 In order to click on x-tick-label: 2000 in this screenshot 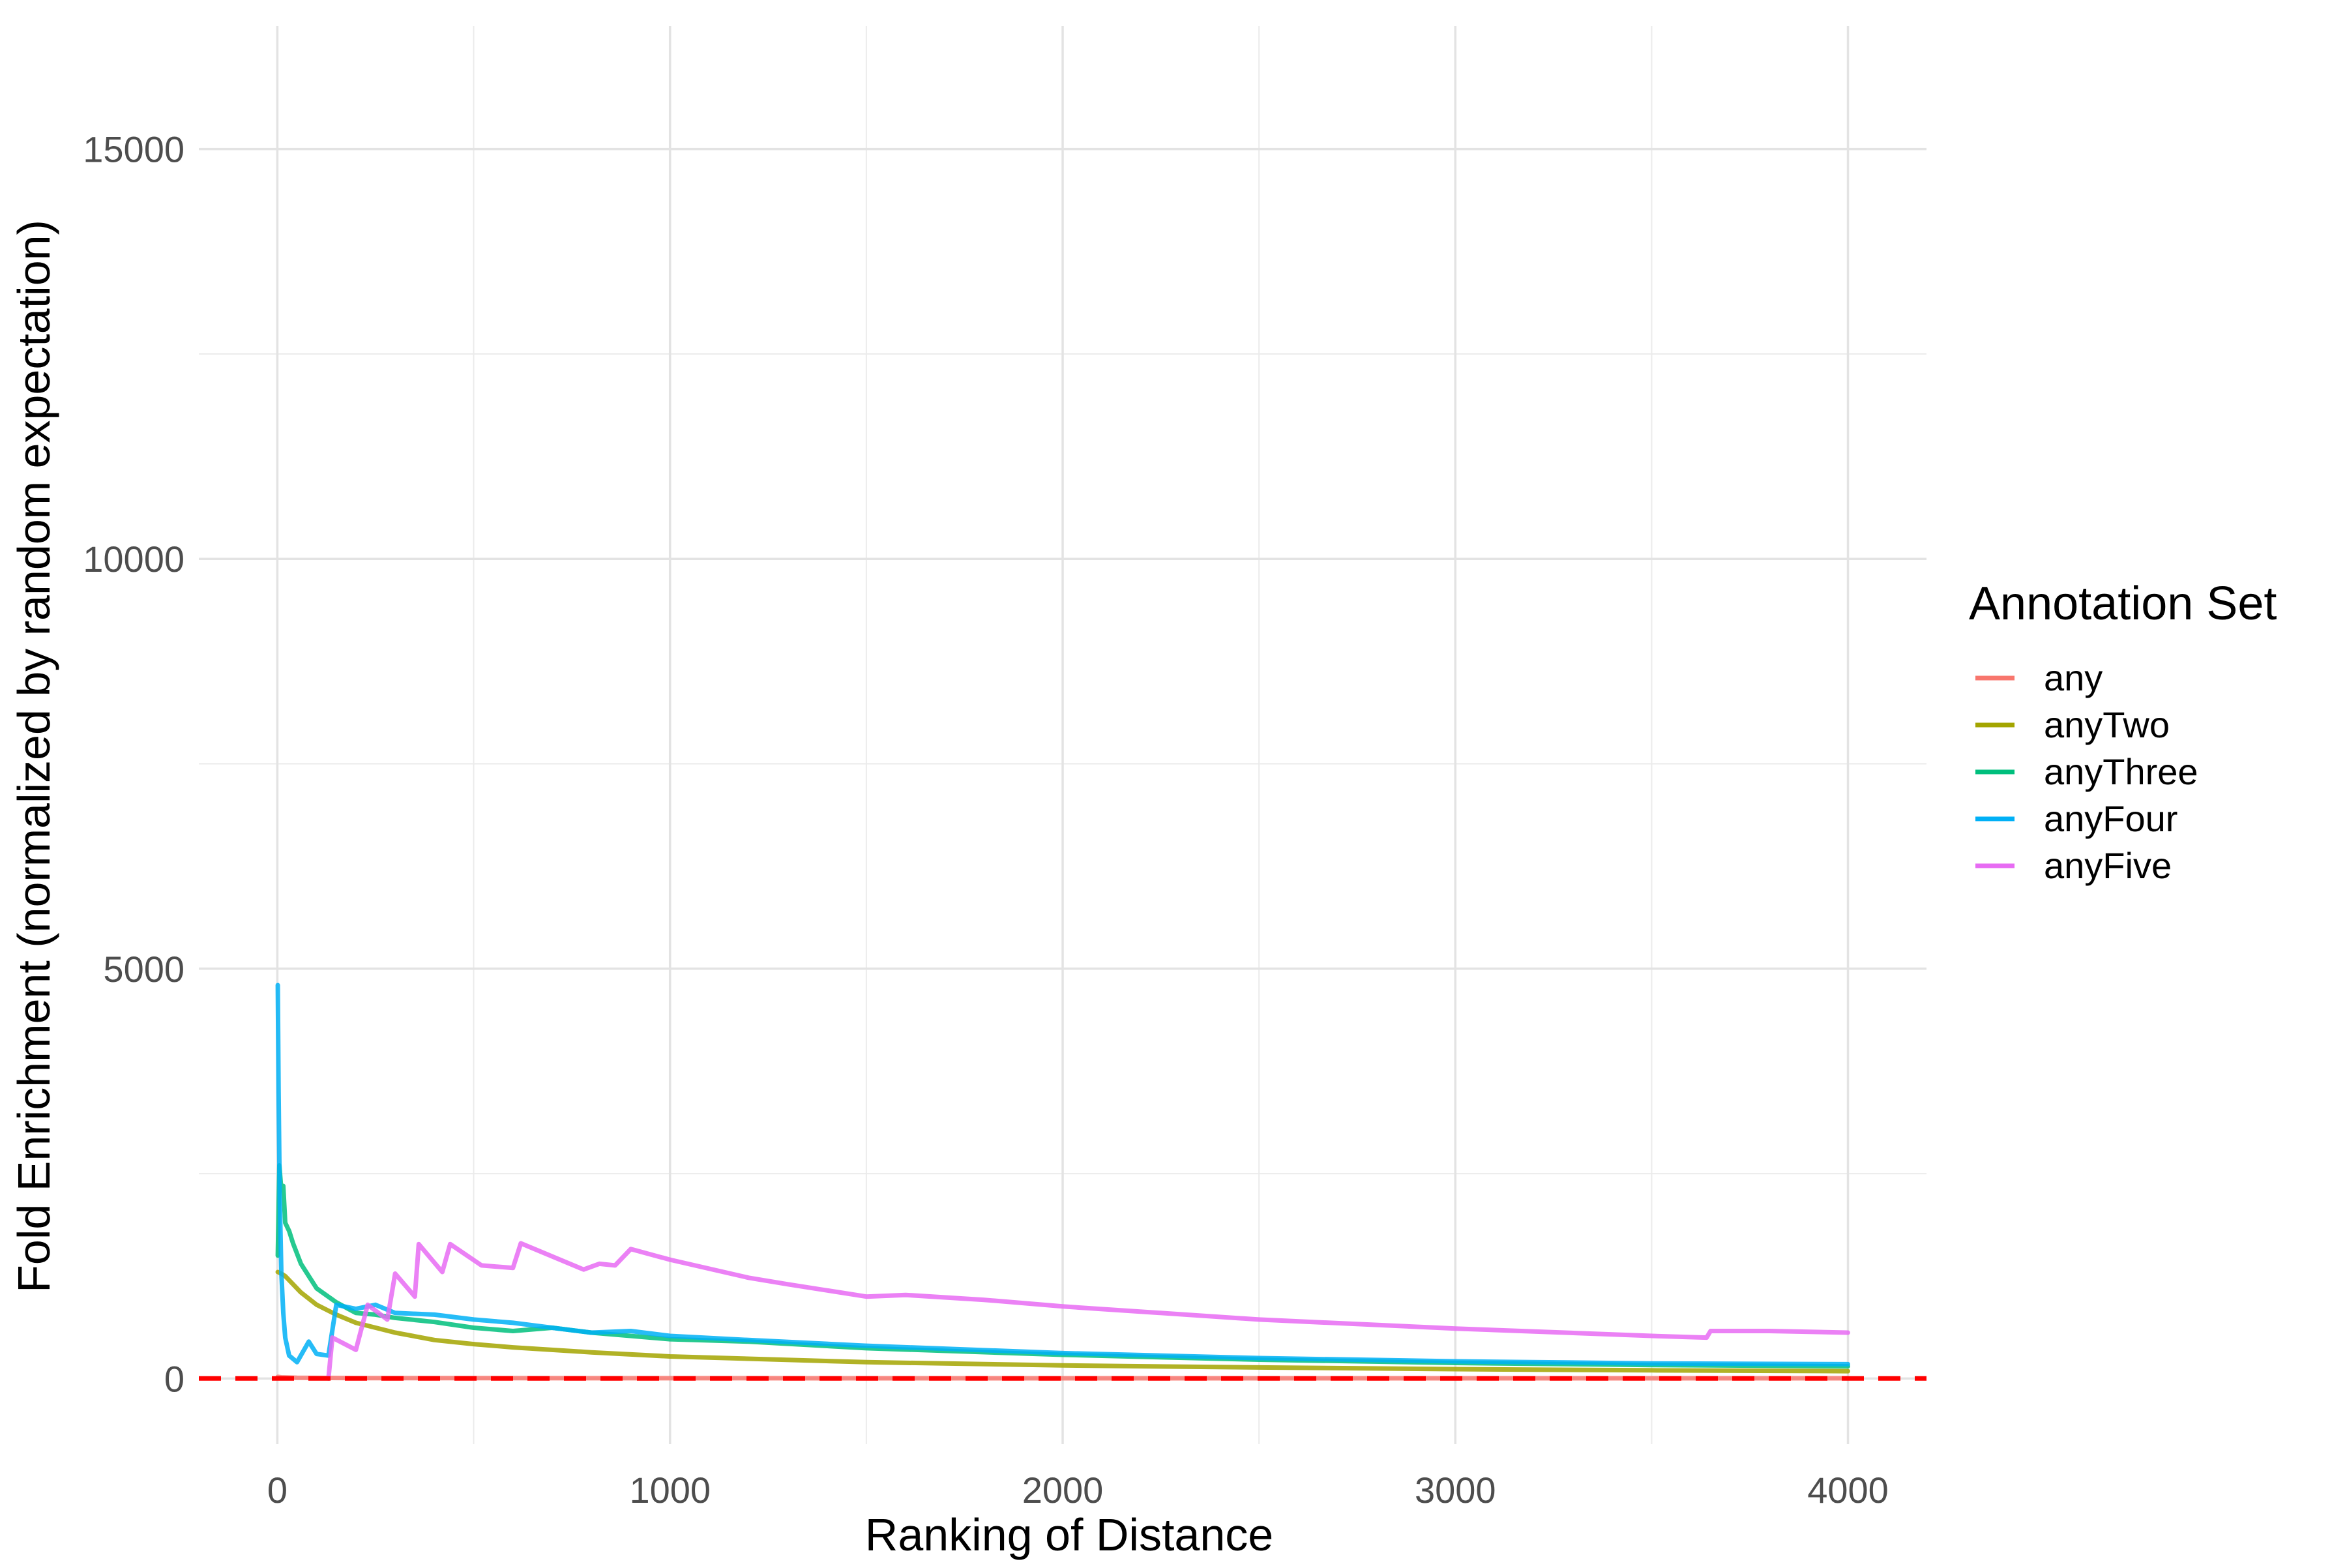, I will do `click(1063, 1491)`.